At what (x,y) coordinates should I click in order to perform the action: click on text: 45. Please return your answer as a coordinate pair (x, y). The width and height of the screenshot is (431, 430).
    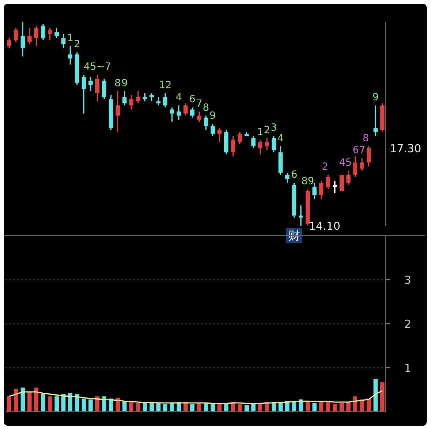
    Looking at the image, I should click on (345, 163).